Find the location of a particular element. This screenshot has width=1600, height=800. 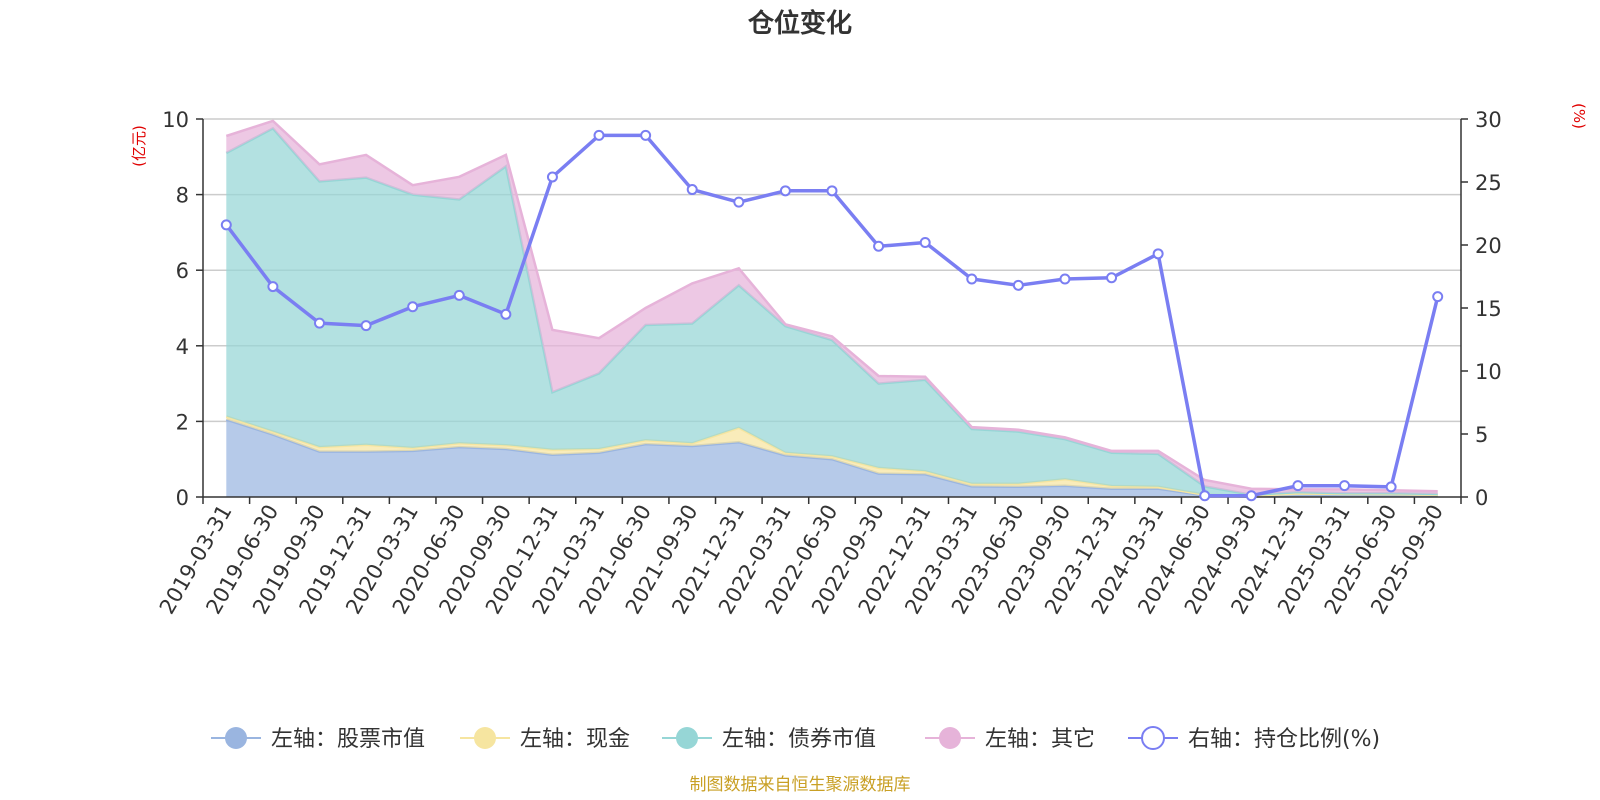

left-tick-label: 4 is located at coordinates (182, 347).